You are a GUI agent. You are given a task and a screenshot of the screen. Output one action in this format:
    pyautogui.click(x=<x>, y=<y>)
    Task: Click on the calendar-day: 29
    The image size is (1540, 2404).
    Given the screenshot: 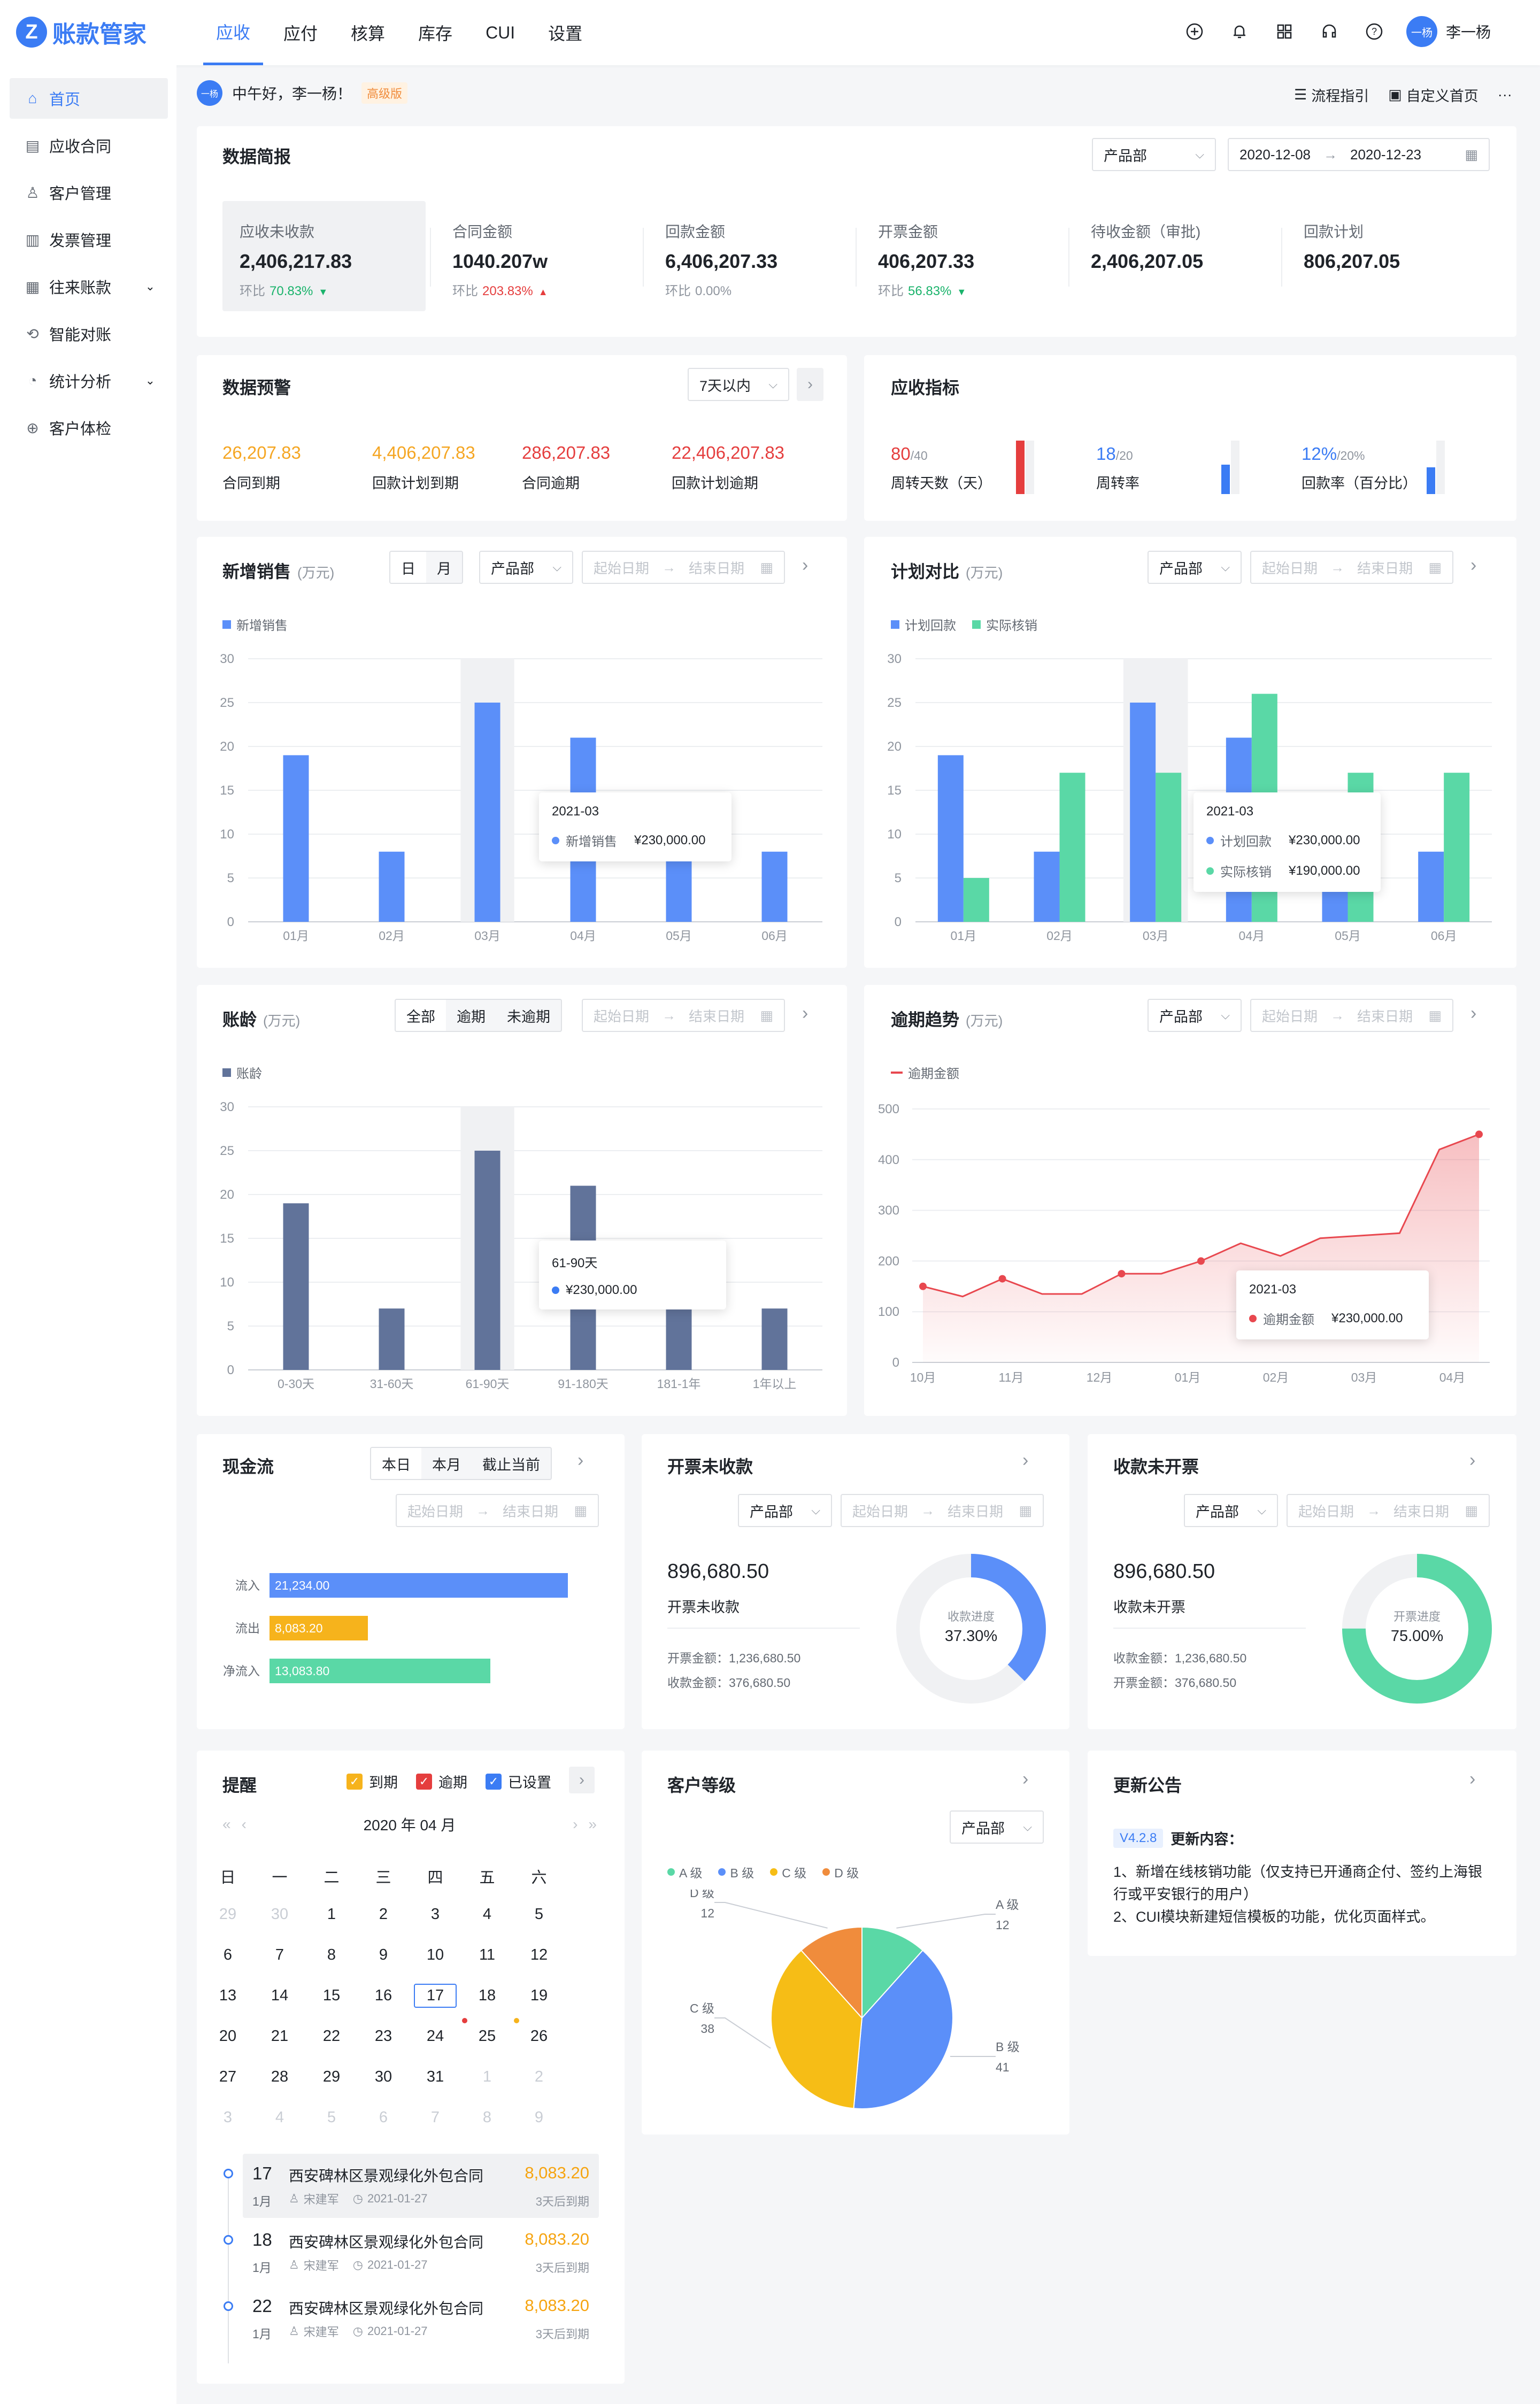 What is the action you would take?
    pyautogui.click(x=228, y=1914)
    